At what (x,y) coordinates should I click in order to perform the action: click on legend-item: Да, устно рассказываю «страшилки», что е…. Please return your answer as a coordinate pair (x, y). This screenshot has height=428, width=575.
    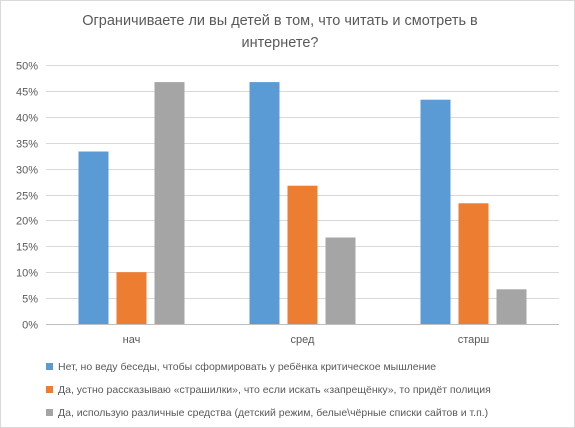
    Looking at the image, I should click on (306, 389).